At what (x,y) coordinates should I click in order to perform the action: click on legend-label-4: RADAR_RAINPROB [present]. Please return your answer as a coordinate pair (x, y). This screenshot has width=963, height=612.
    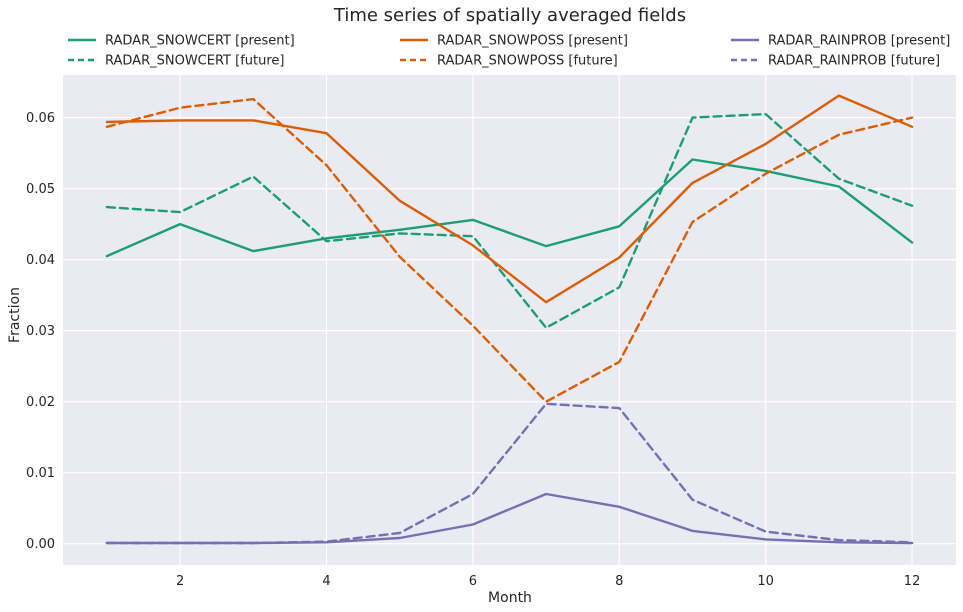
    Looking at the image, I should click on (859, 41).